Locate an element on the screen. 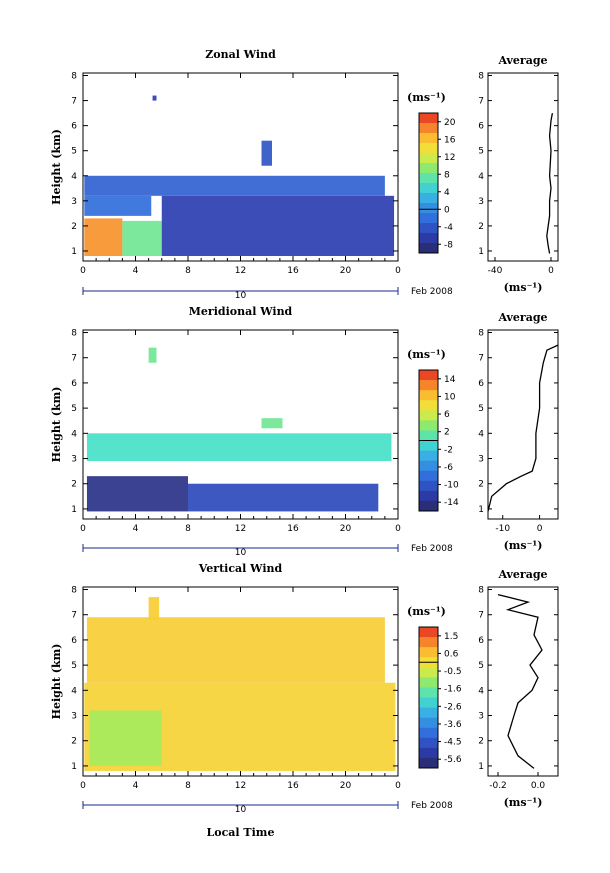 The height and width of the screenshot is (873, 610). y-tick-label: 1 is located at coordinates (74, 767).